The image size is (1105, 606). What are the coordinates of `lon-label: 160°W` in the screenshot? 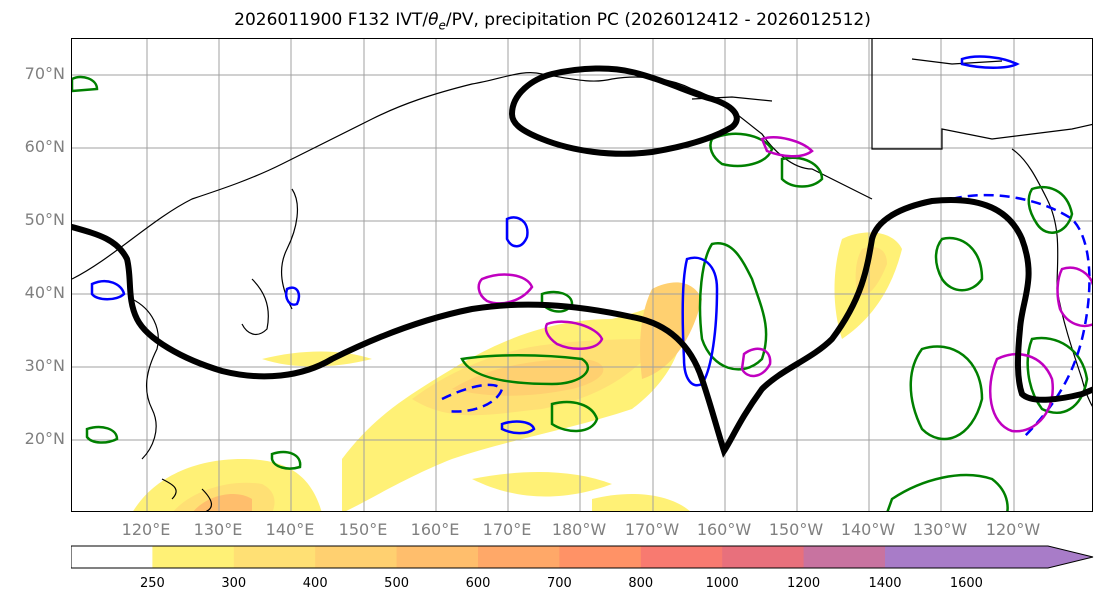 It's located at (724, 529).